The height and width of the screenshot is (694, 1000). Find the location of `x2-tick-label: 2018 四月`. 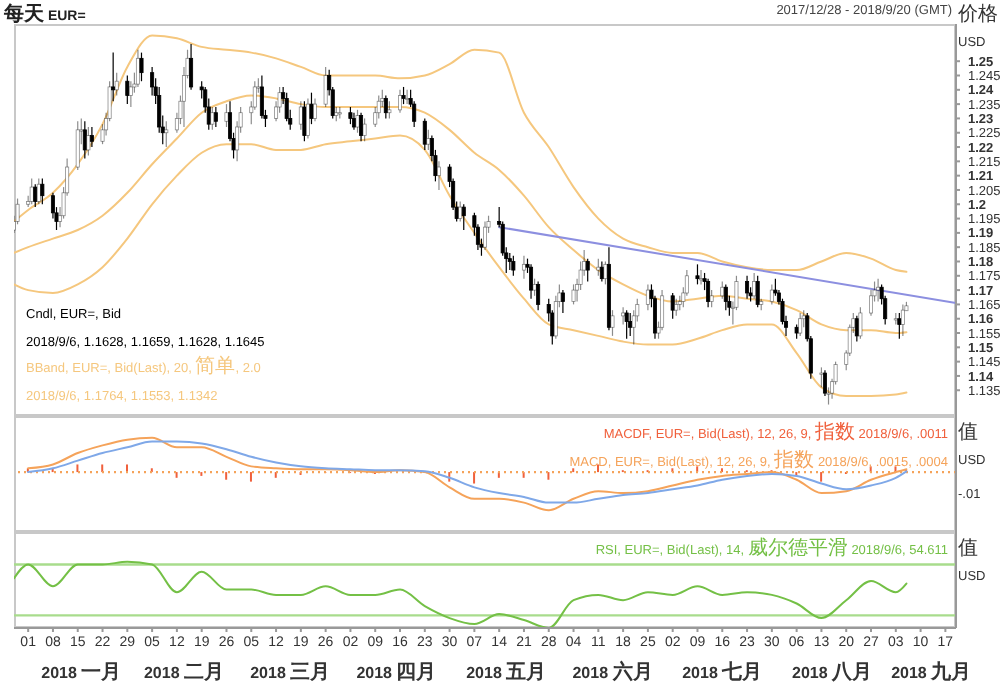

x2-tick-label: 2018 四月 is located at coordinates (396, 673).